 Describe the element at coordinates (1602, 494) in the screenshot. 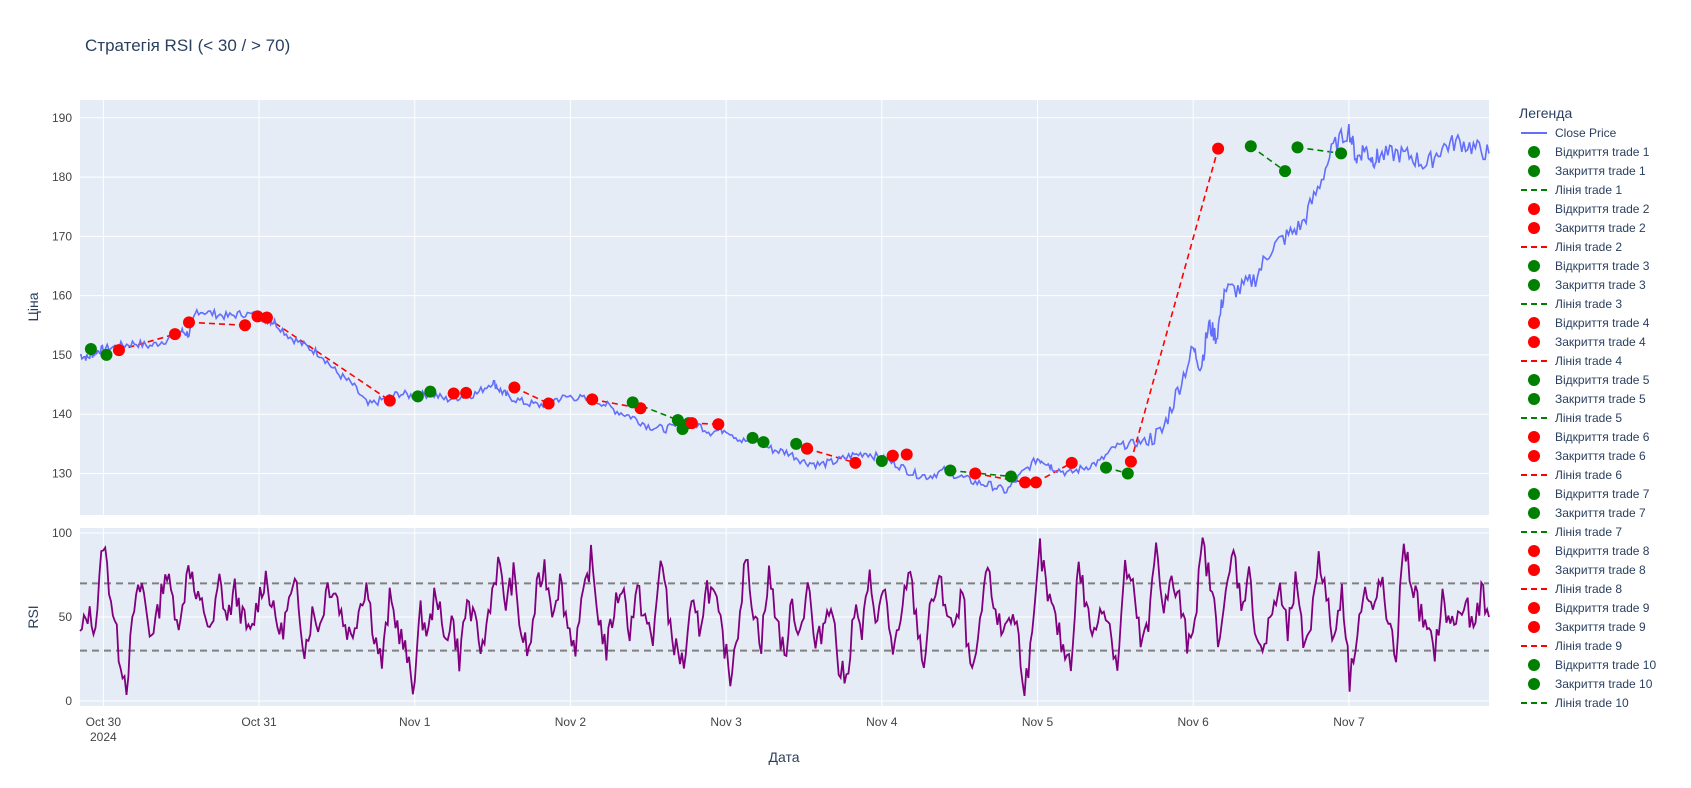

I see `legend-label: Відкриття trade 7` at that location.